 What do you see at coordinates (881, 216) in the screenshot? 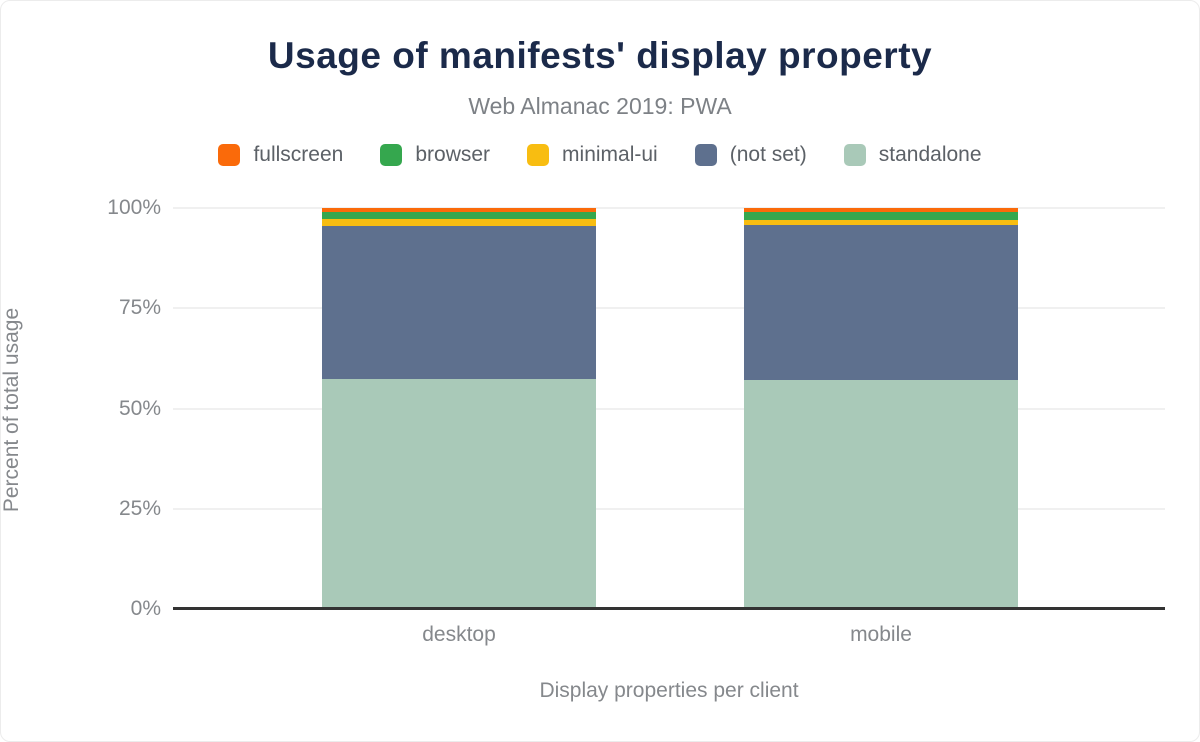
I see `bar-segment-mobile-browser` at bounding box center [881, 216].